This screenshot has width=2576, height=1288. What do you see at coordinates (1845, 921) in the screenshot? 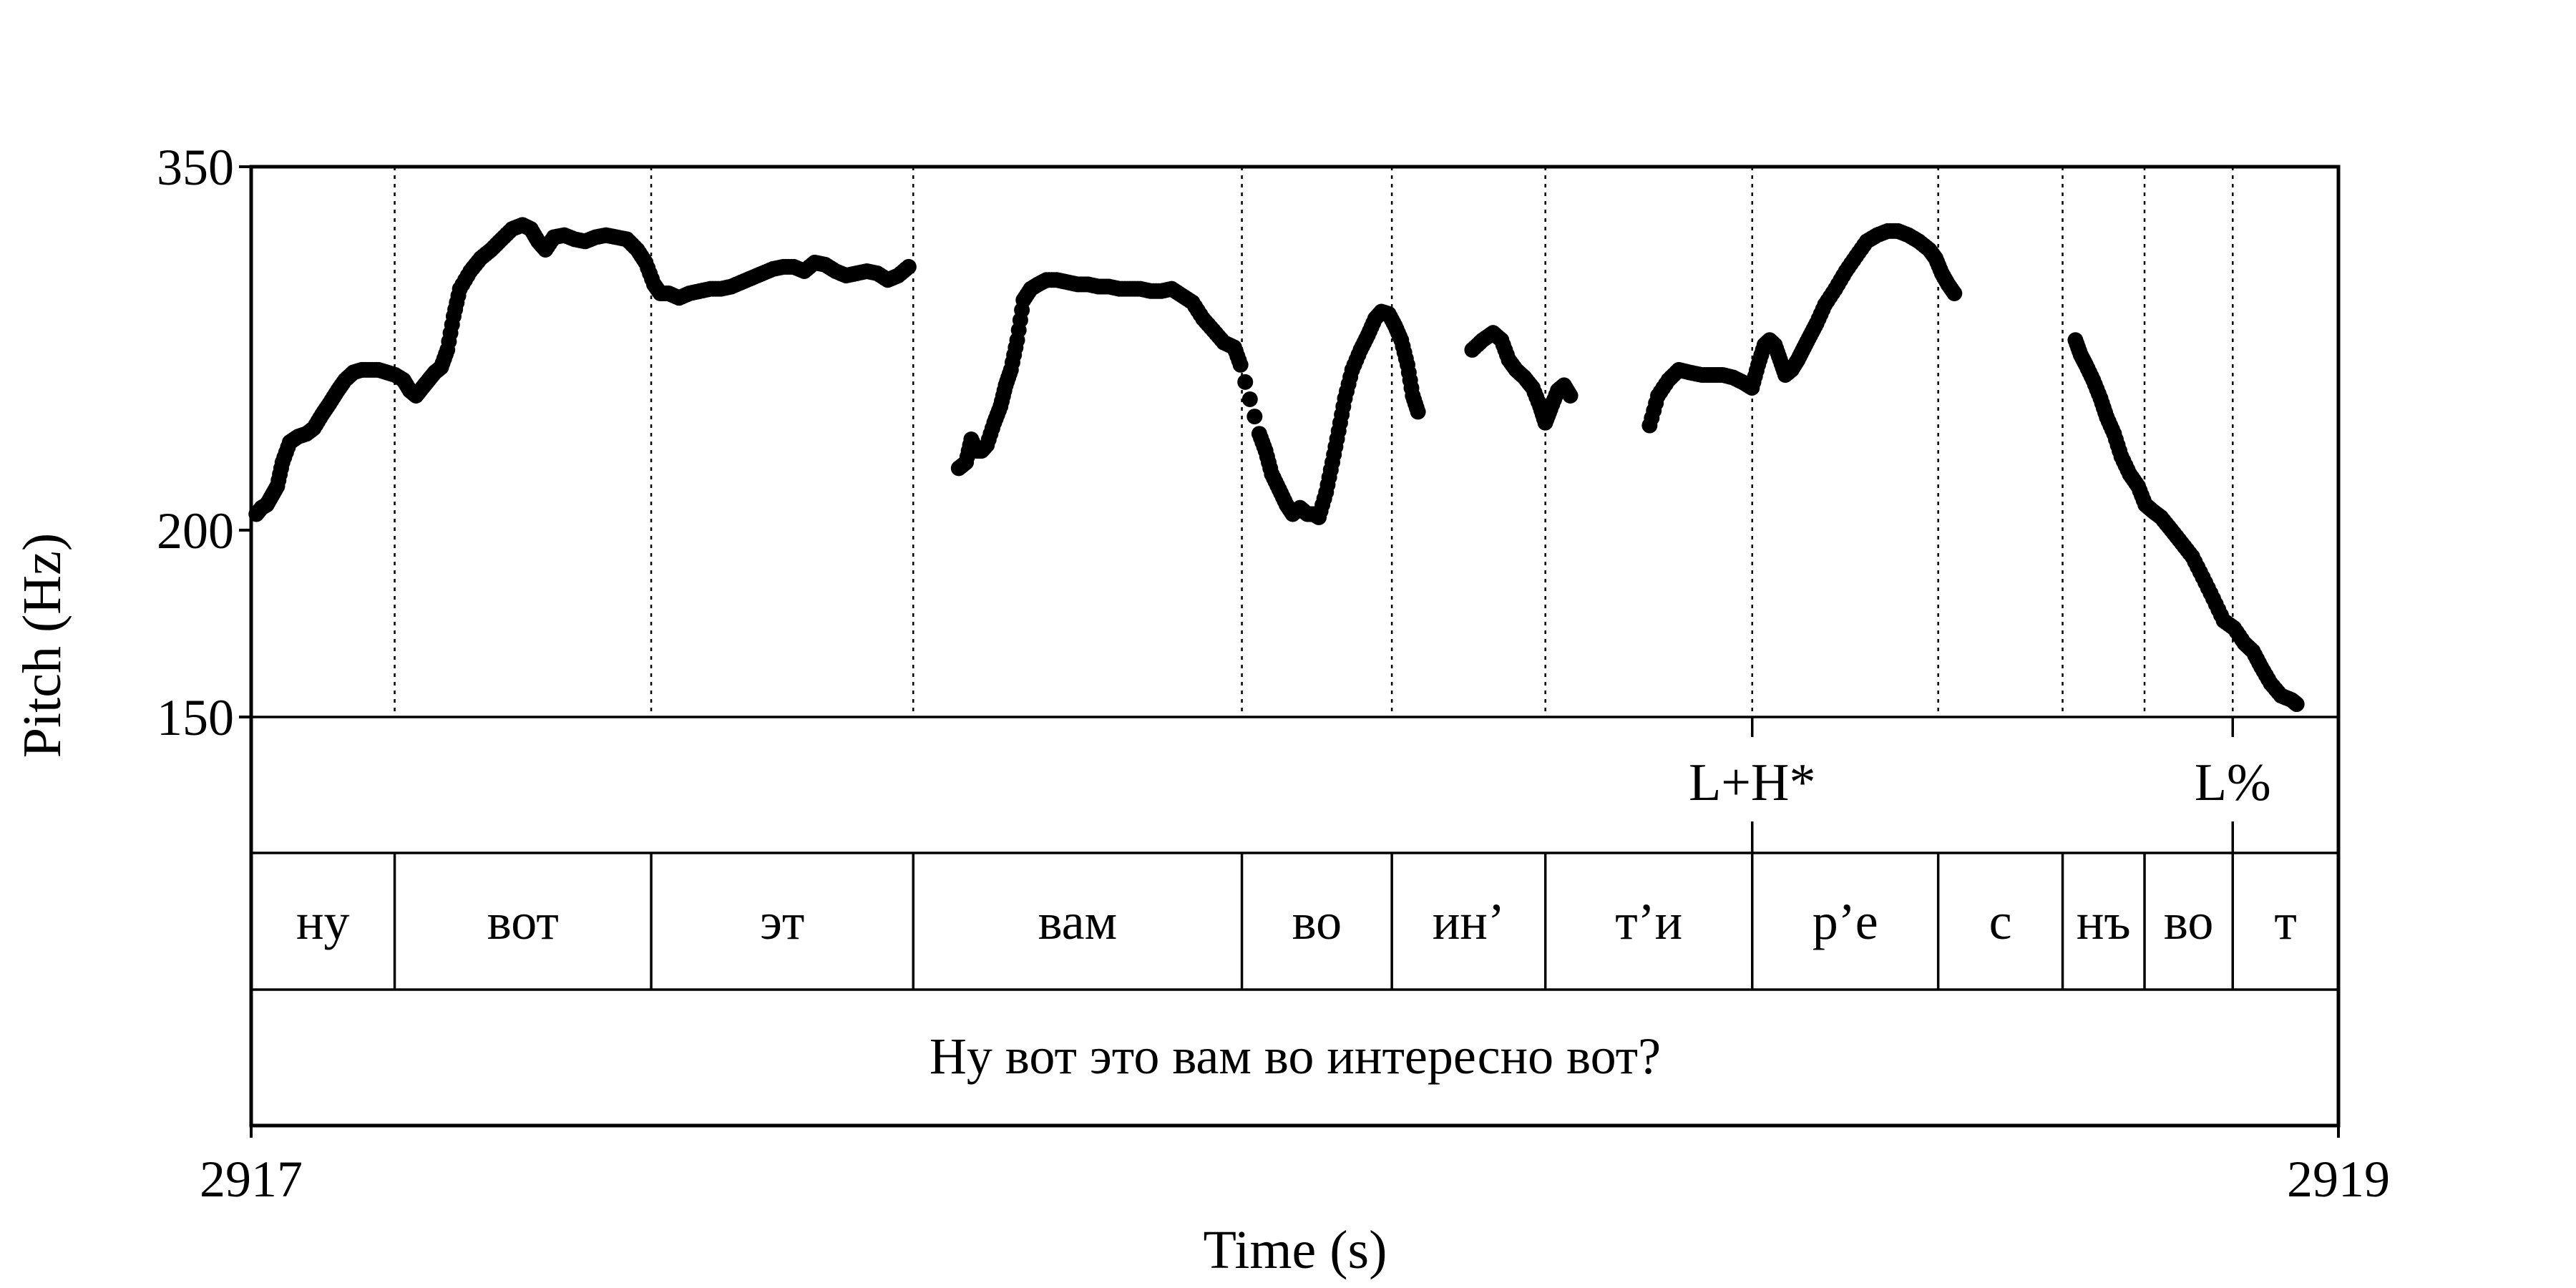
I see `syllable-label: р’е` at bounding box center [1845, 921].